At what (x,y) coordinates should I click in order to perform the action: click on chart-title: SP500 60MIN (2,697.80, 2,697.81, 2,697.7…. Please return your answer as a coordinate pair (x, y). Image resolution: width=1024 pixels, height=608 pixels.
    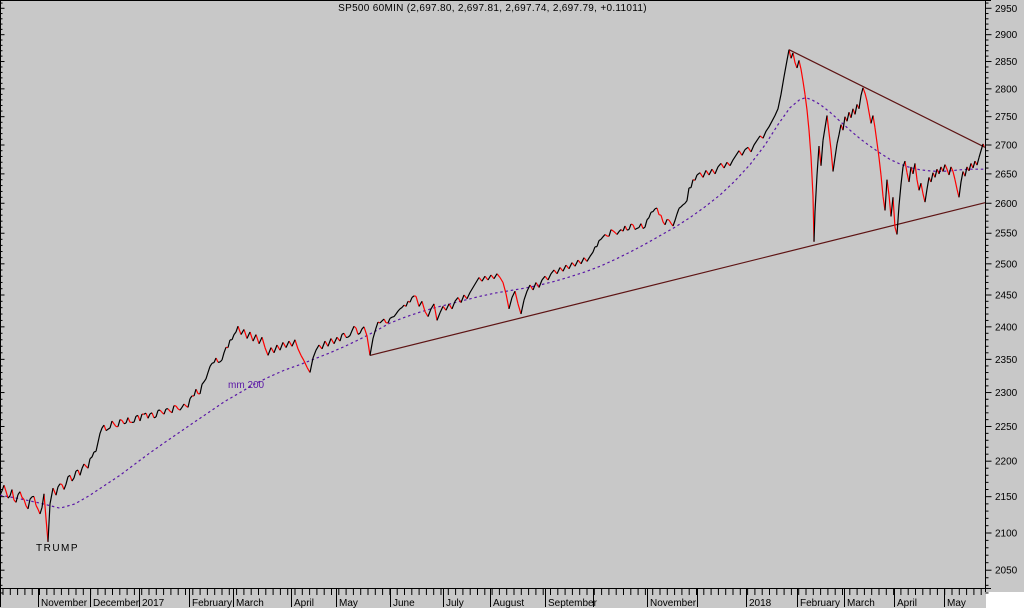
    Looking at the image, I should click on (492, 8).